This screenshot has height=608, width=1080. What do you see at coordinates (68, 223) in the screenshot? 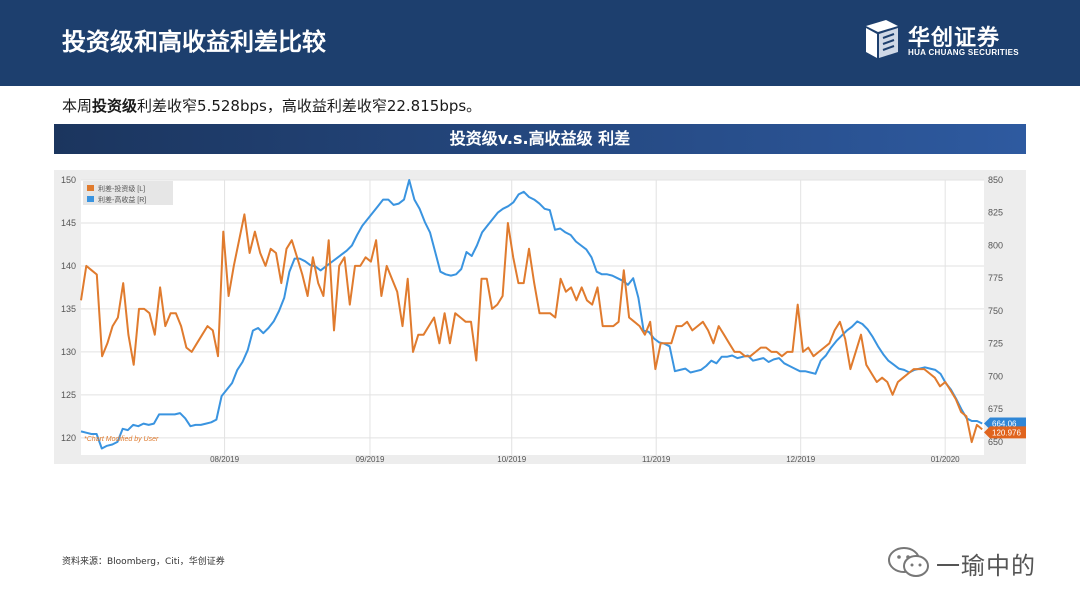
I see `left-tick-label: 145` at bounding box center [68, 223].